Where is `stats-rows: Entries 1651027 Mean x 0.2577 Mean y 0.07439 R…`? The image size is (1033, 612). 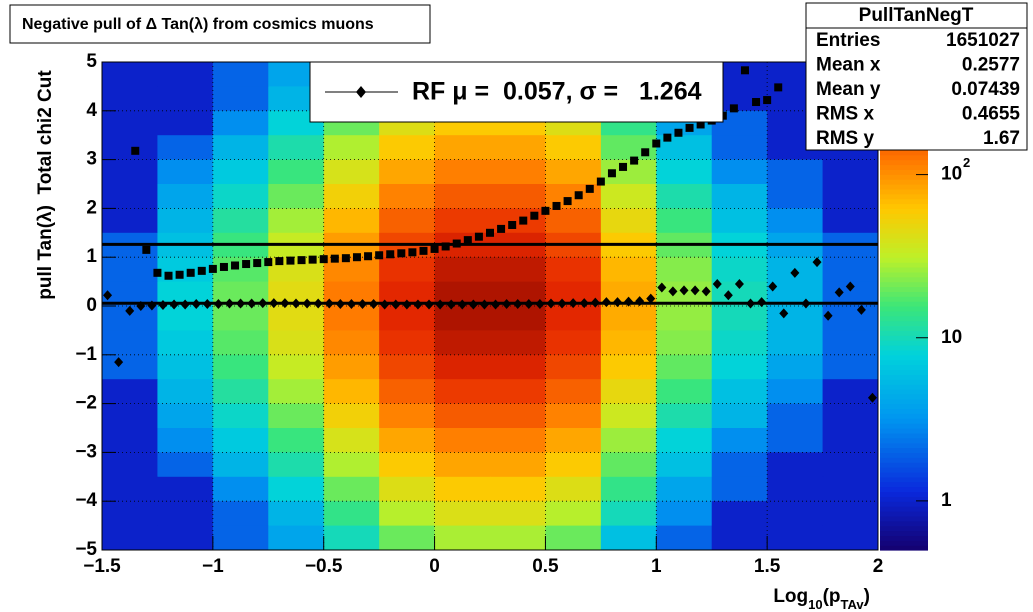
stats-rows: Entries 1651027 Mean x 0.2577 Mean y 0.07439 R… is located at coordinates (918, 89).